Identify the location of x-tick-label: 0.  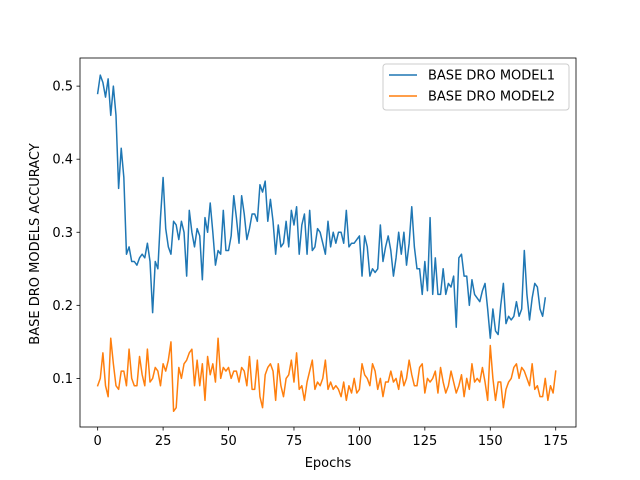
(98, 441).